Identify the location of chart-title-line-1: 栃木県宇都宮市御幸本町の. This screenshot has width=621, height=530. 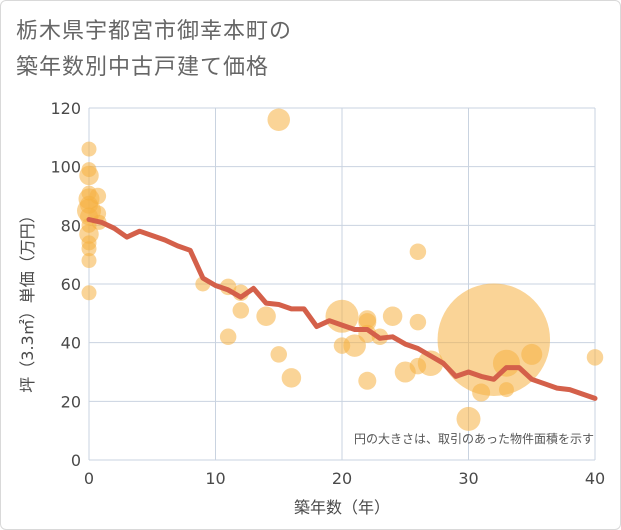
(154, 31).